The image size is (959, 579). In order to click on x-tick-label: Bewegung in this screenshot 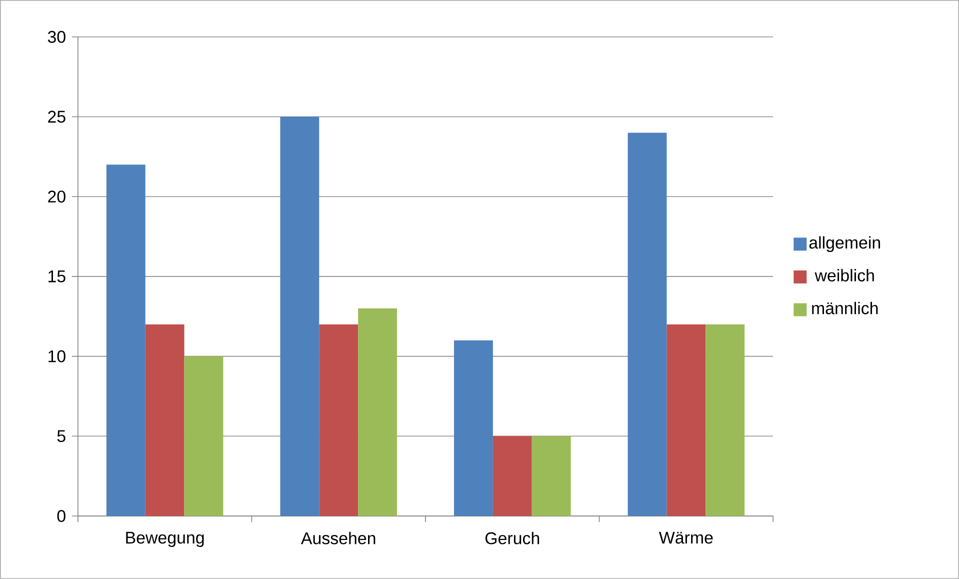, I will do `click(165, 540)`.